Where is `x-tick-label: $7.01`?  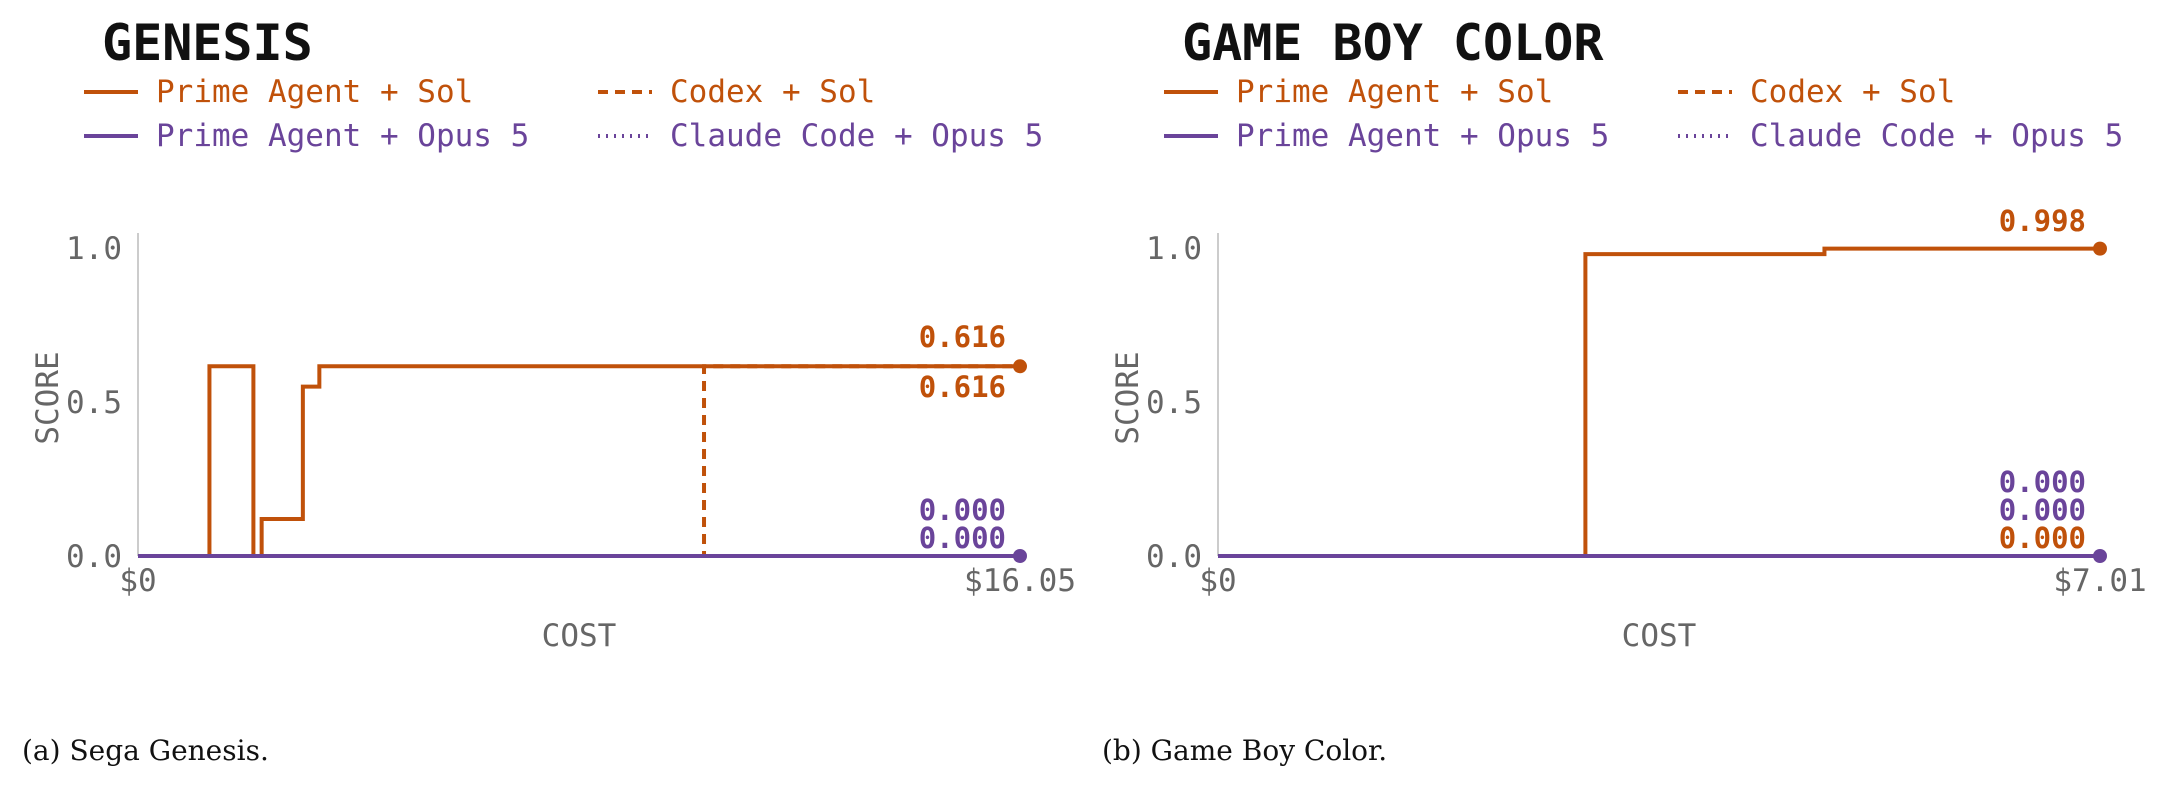
x-tick-label: $7.01 is located at coordinates (2099, 581).